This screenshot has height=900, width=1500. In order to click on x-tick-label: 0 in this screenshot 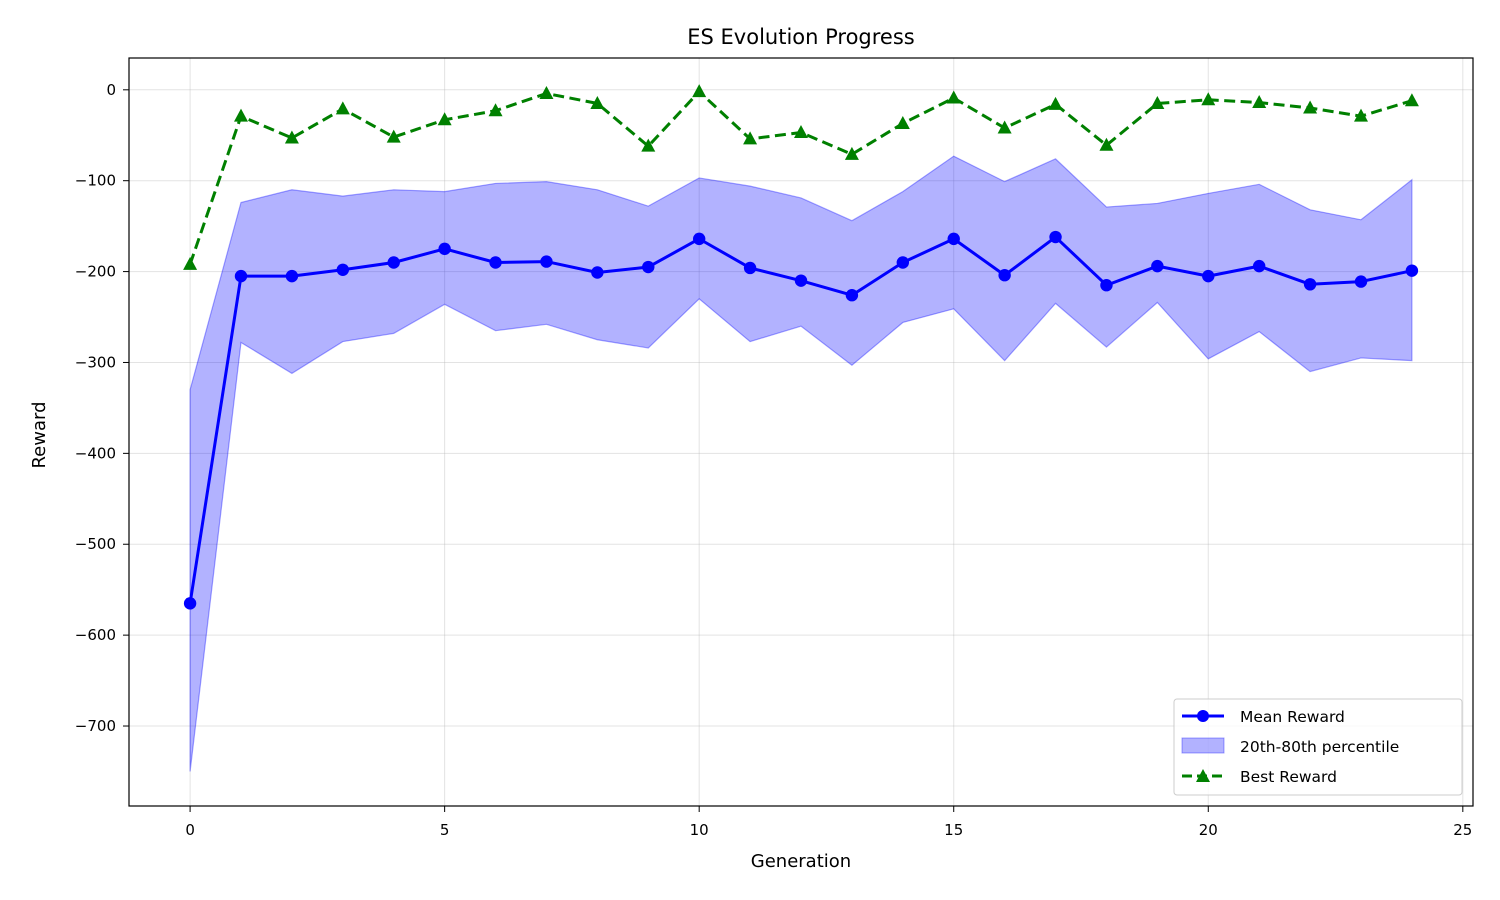, I will do `click(190, 830)`.